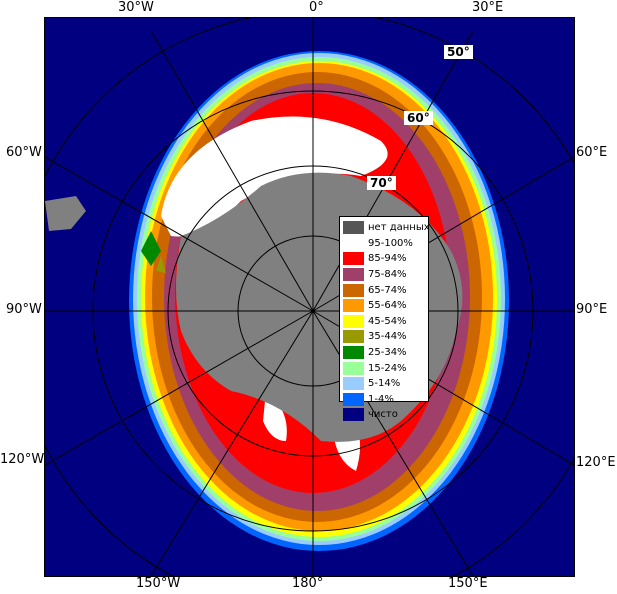 The width and height of the screenshot is (617, 594). Describe the element at coordinates (179, 388) in the screenshot. I see `meridian-120w` at that location.